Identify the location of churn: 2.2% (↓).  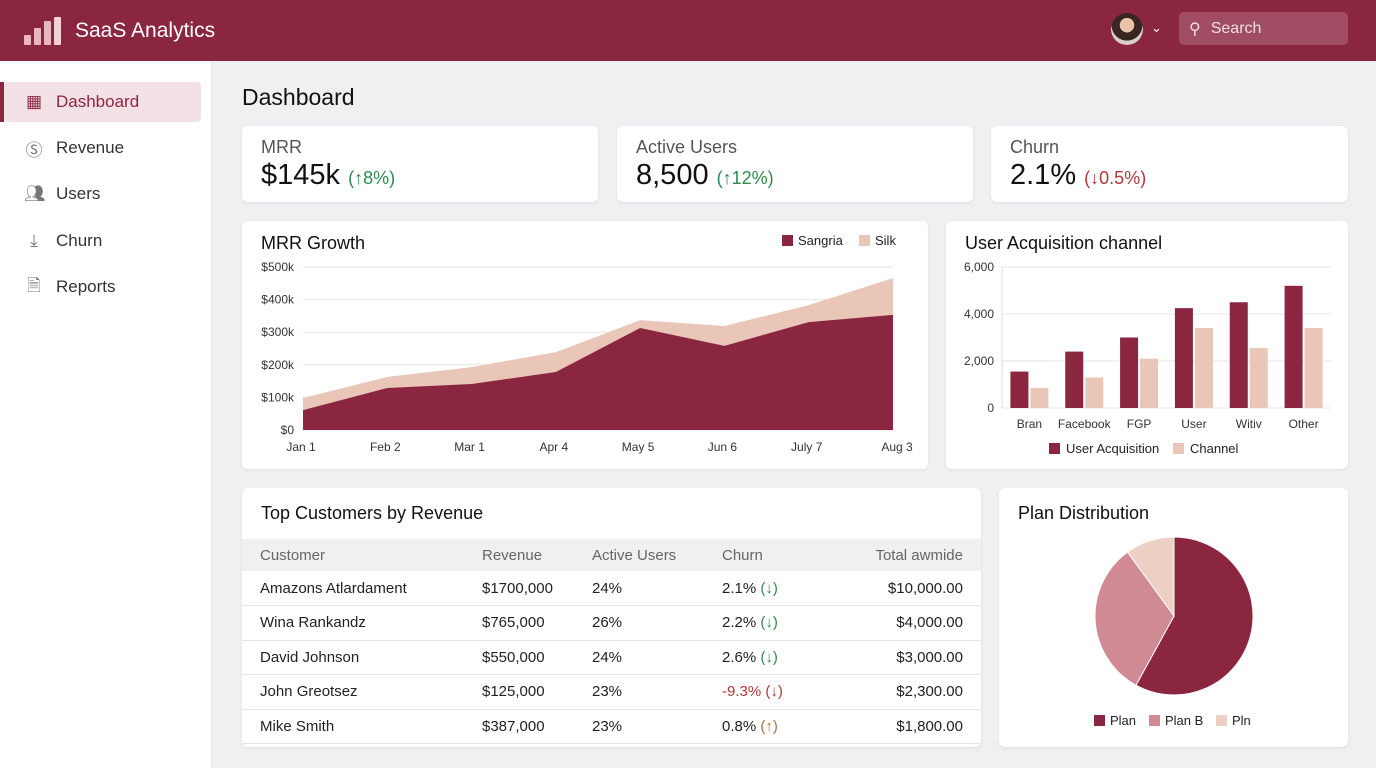
(777, 623).